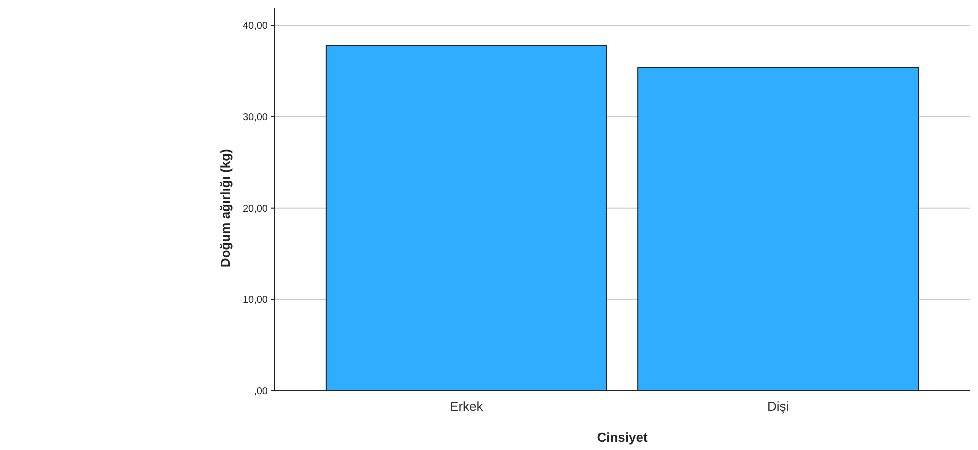  What do you see at coordinates (255, 209) in the screenshot?
I see `y-tick-label: 20,00` at bounding box center [255, 209].